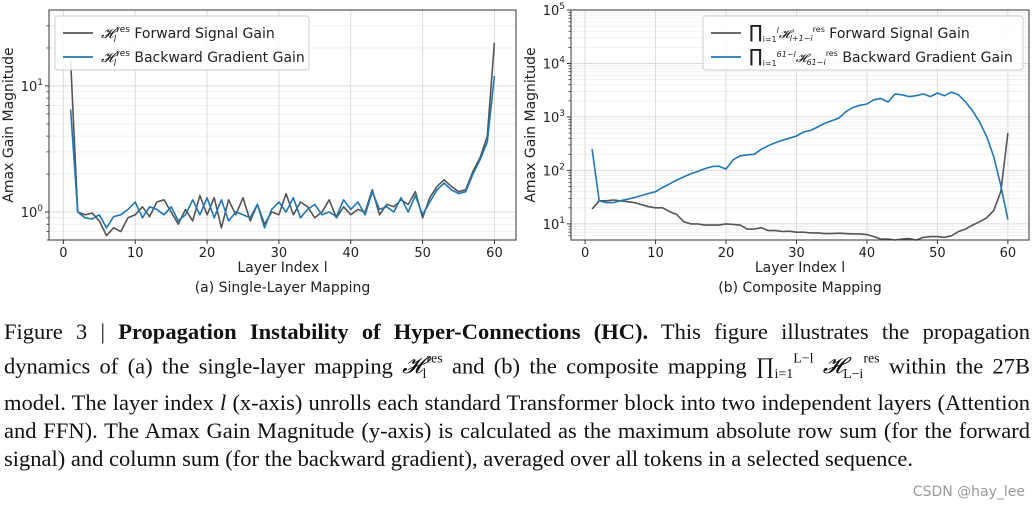  I want to click on y-tick-label: 10³, so click(554, 117).